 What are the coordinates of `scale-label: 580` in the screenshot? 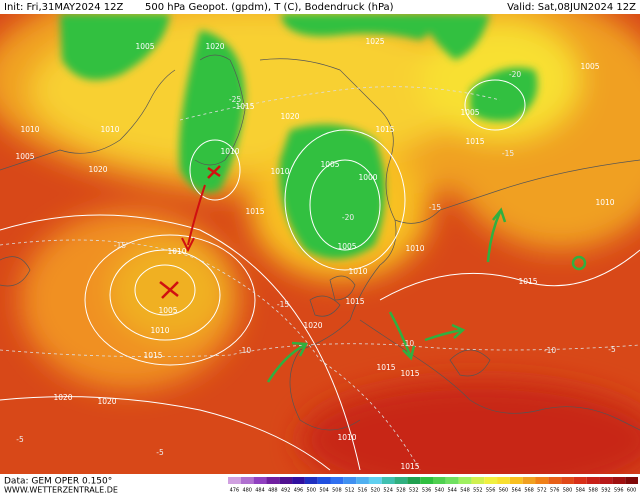 It's located at (568, 491).